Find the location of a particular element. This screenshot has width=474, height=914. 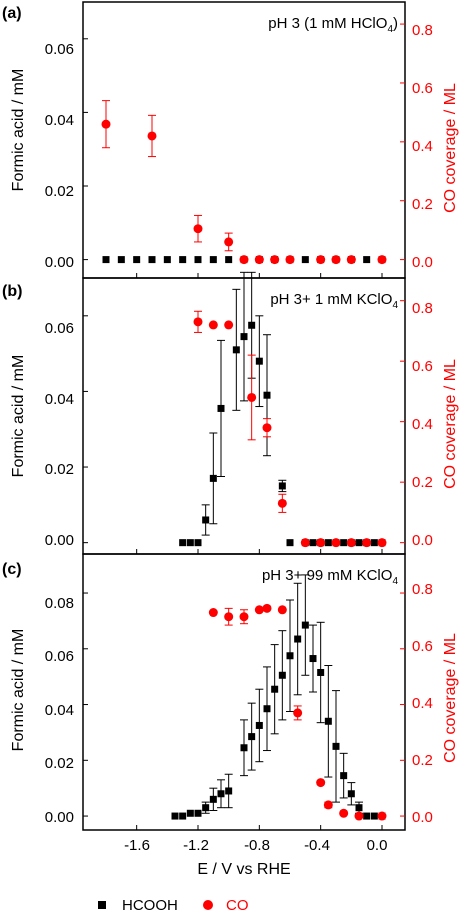

y-axis-label-right-b: CO coverage / ML is located at coordinates (450, 424).